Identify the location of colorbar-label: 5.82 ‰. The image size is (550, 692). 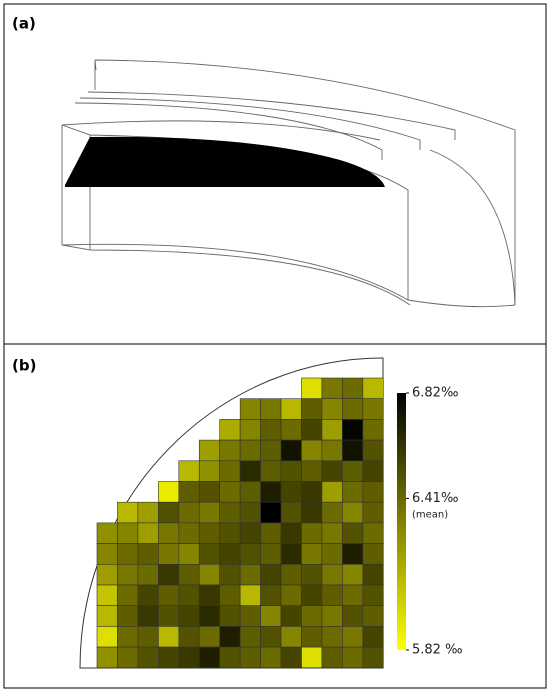
(437, 650).